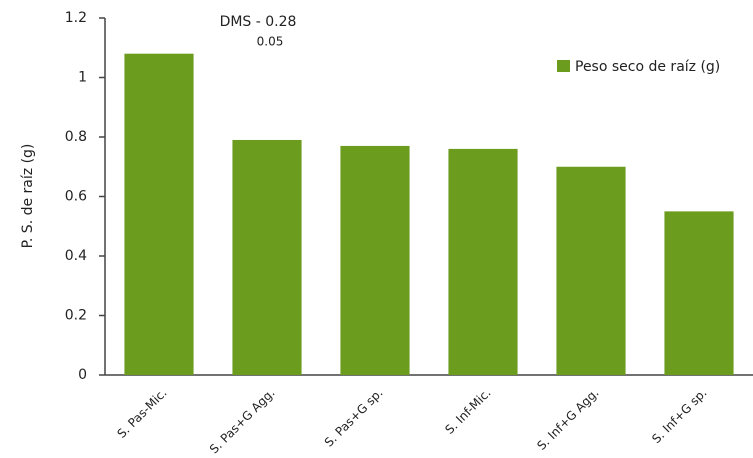  I want to click on x-tick-label: S. Pas+G Agg., so click(242, 421).